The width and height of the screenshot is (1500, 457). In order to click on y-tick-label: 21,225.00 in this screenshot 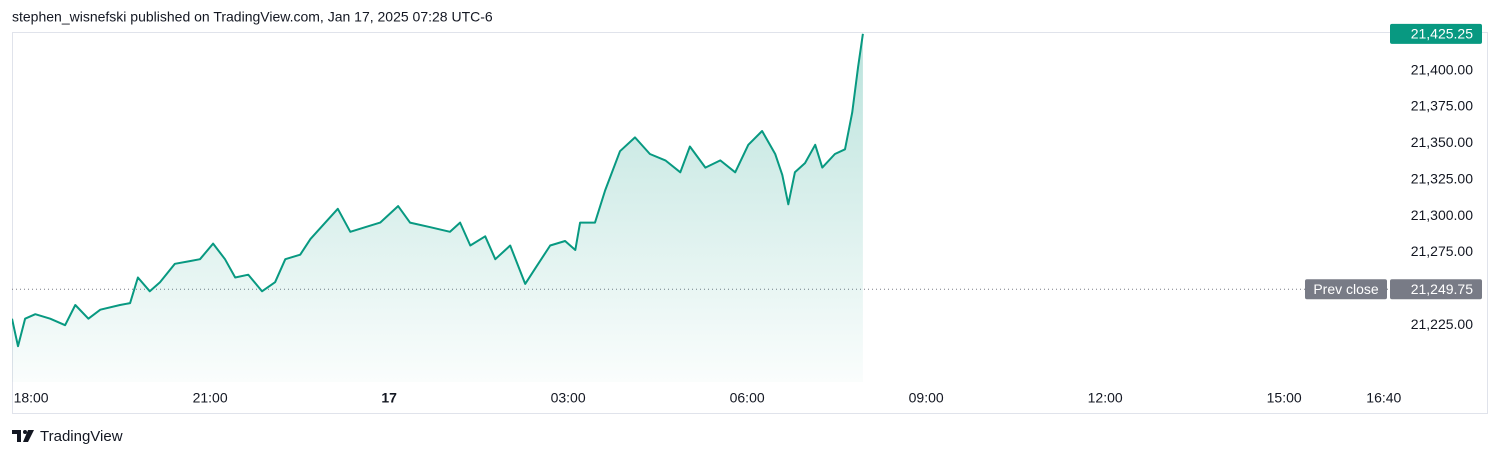, I will do `click(1442, 324)`.